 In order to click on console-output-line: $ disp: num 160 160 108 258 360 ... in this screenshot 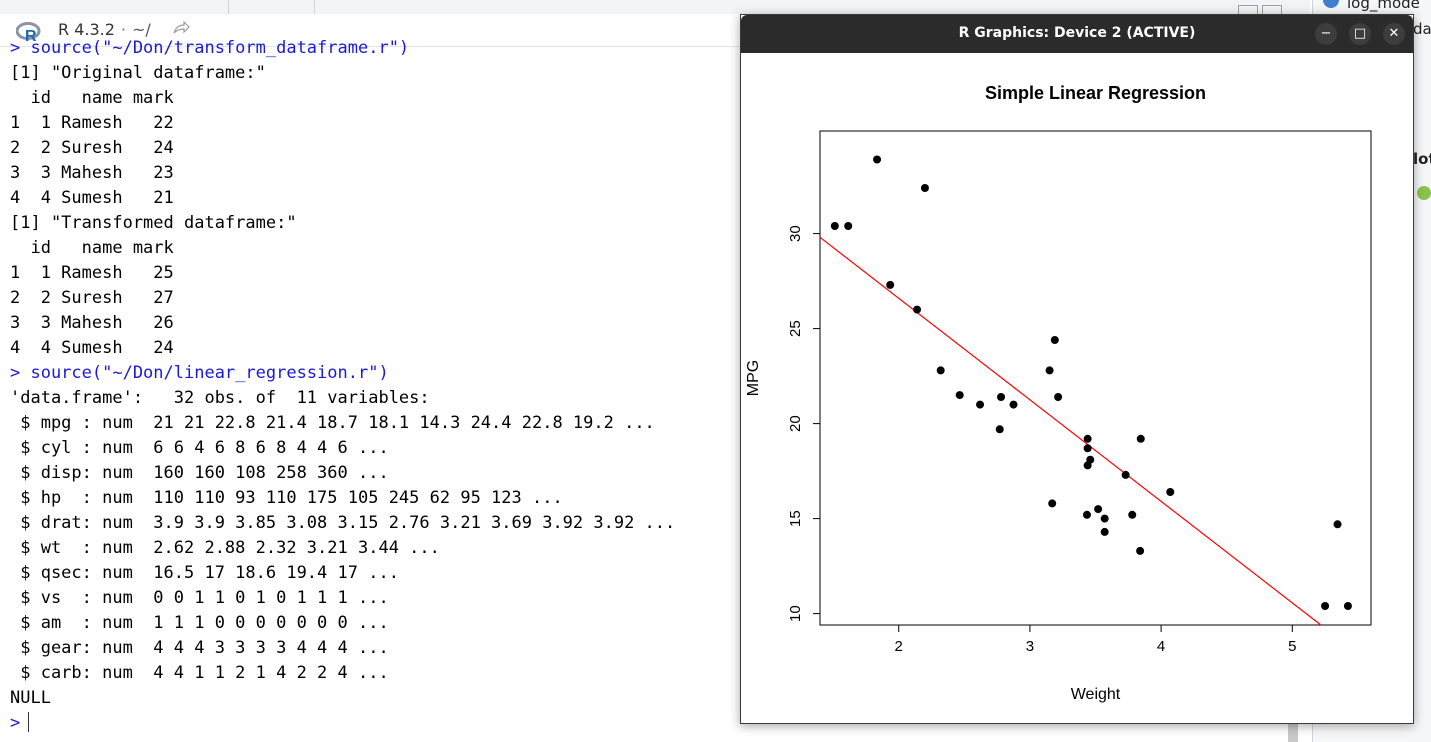, I will do `click(199, 473)`.